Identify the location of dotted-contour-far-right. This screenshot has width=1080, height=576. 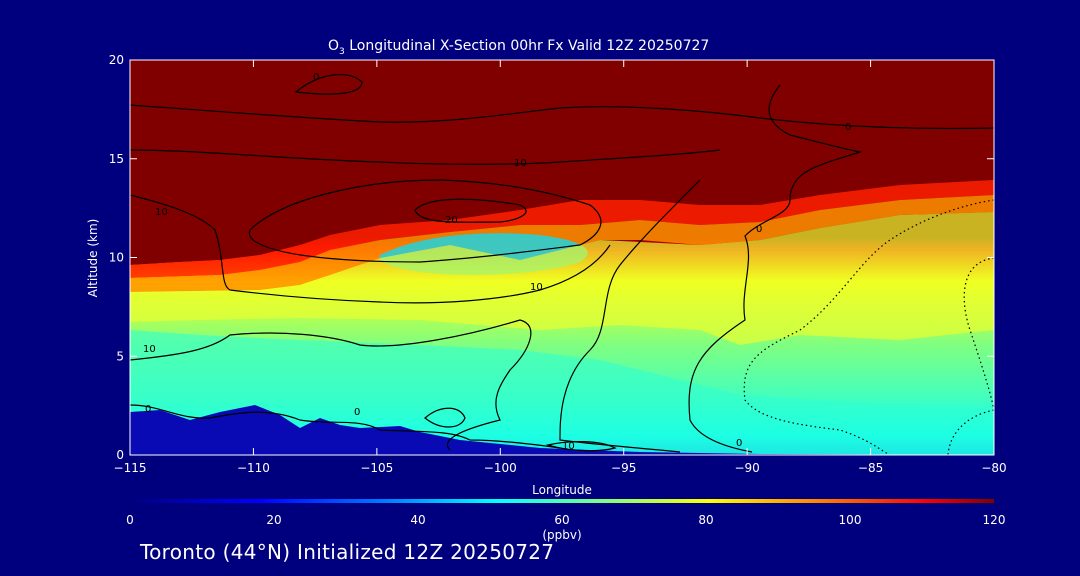
(978, 334).